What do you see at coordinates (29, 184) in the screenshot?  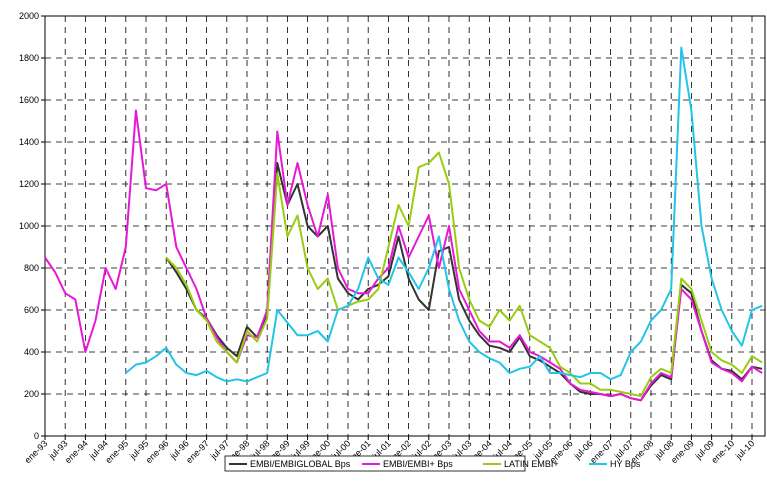 I see `y-tick-label: 1200` at bounding box center [29, 184].